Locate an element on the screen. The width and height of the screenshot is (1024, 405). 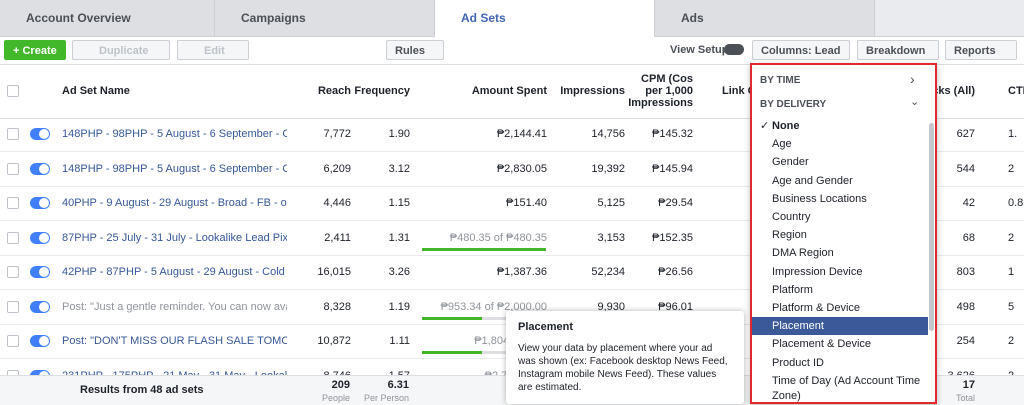
cell-cpm: ₱96.01 is located at coordinates (675, 306).